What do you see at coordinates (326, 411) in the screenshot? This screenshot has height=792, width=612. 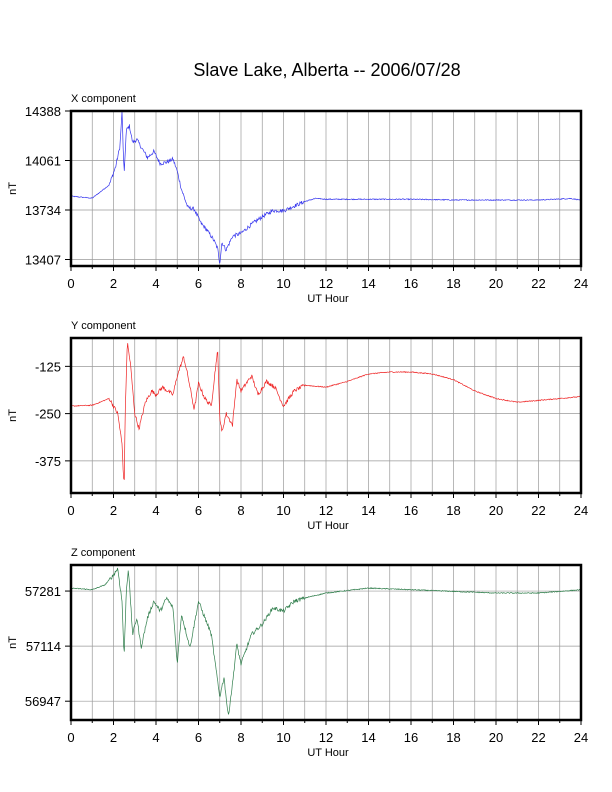 I see `data-line-y` at bounding box center [326, 411].